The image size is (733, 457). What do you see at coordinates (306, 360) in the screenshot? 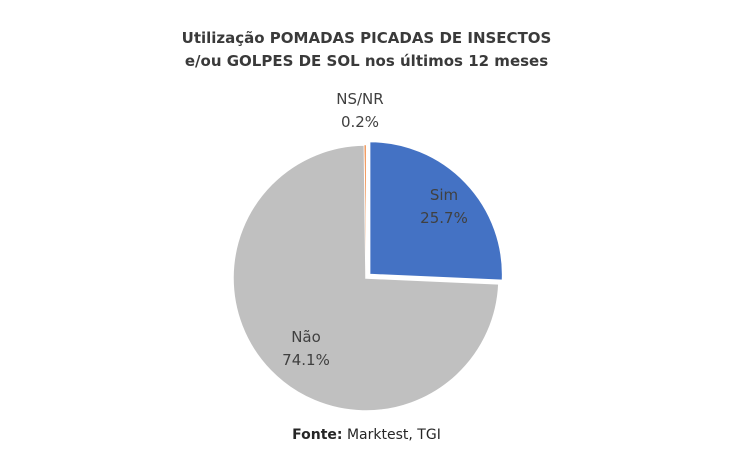
I see `slice-label-nao-value: 74.1%` at bounding box center [306, 360].